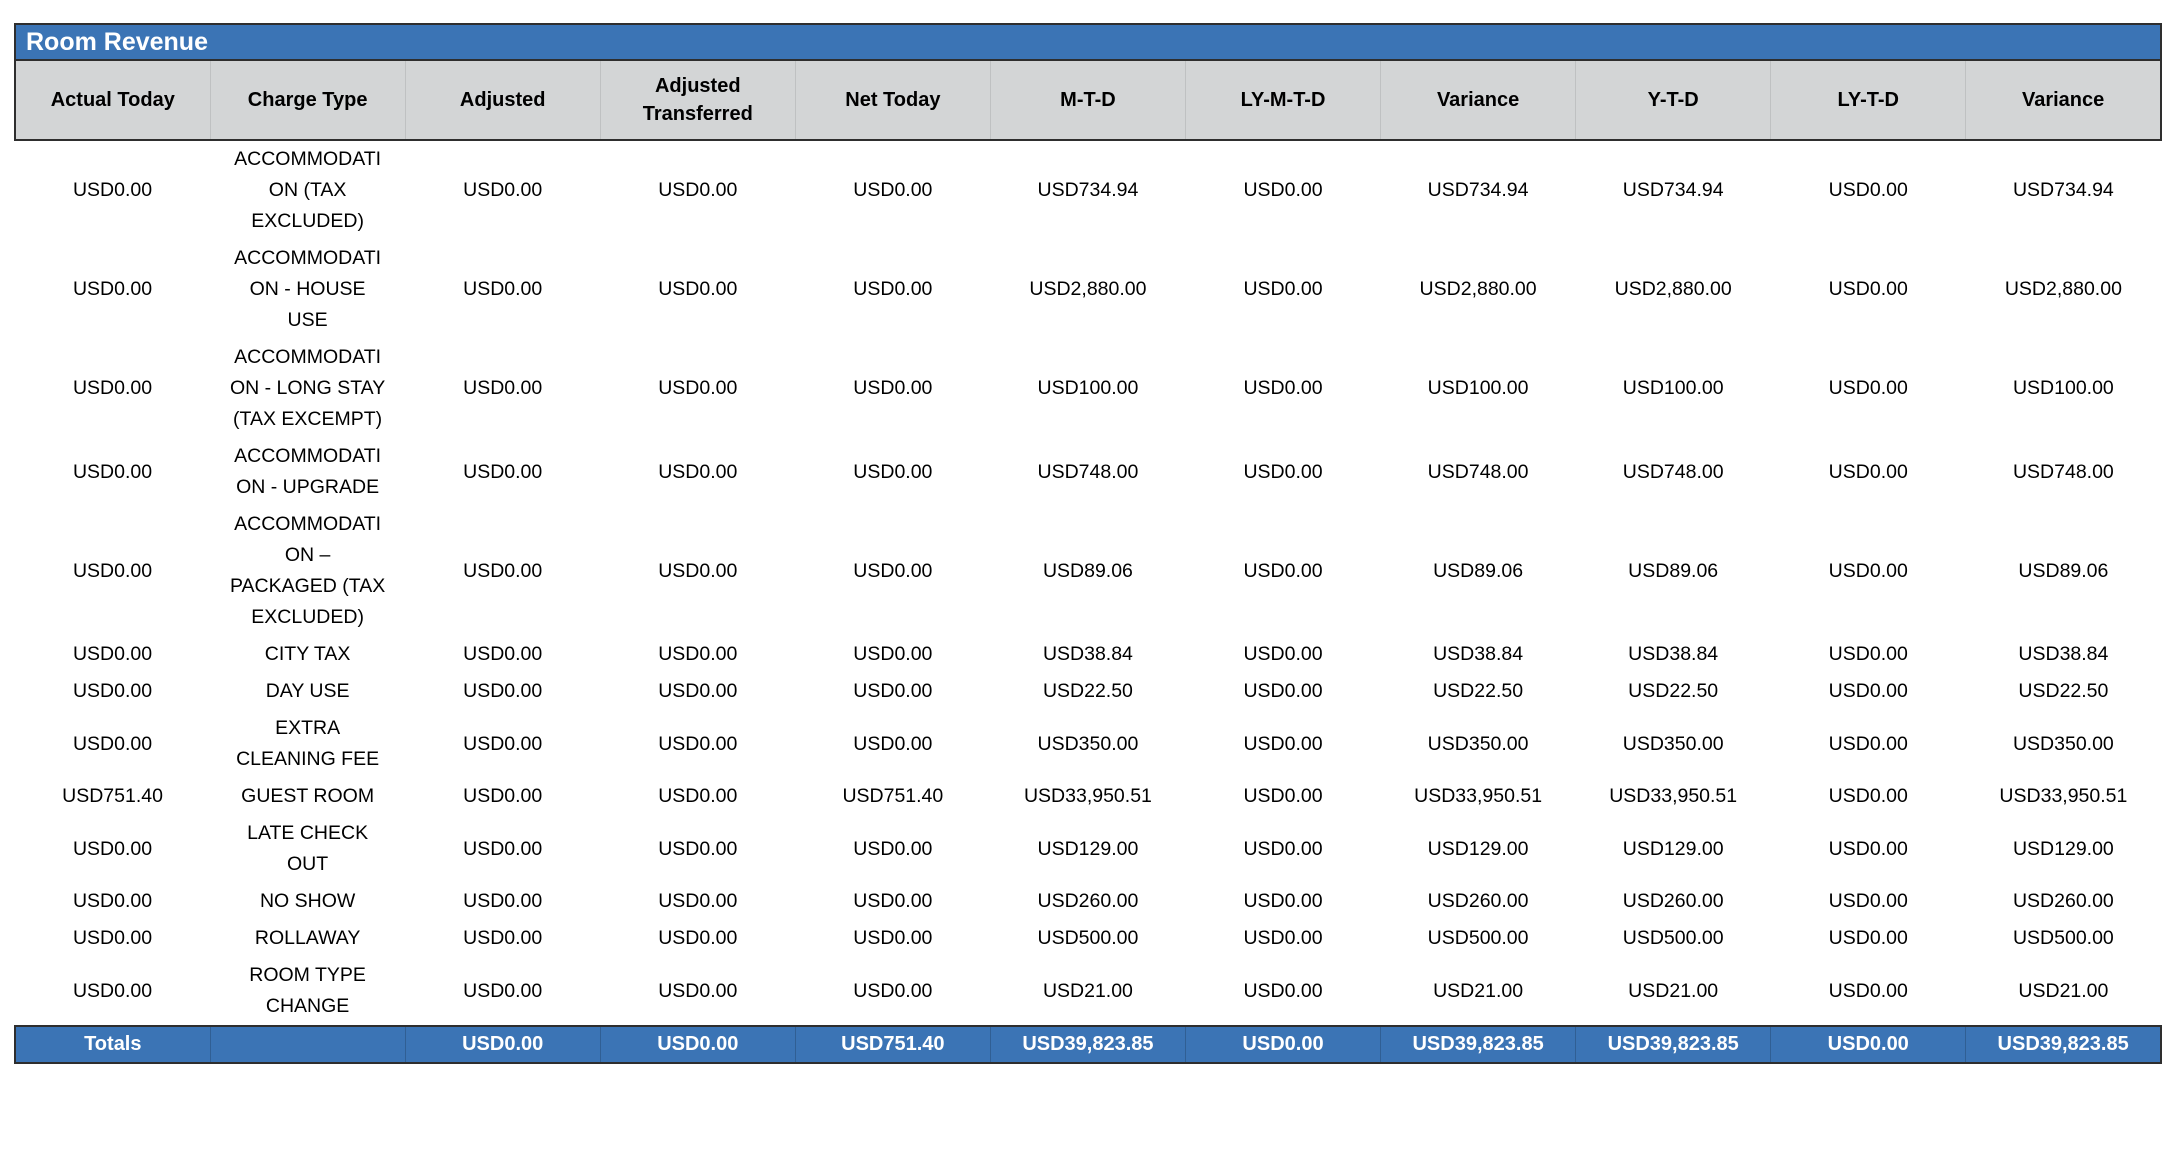 This screenshot has width=2176, height=1157. I want to click on amount-cell-variance-mtd: USD21.00, so click(1478, 991).